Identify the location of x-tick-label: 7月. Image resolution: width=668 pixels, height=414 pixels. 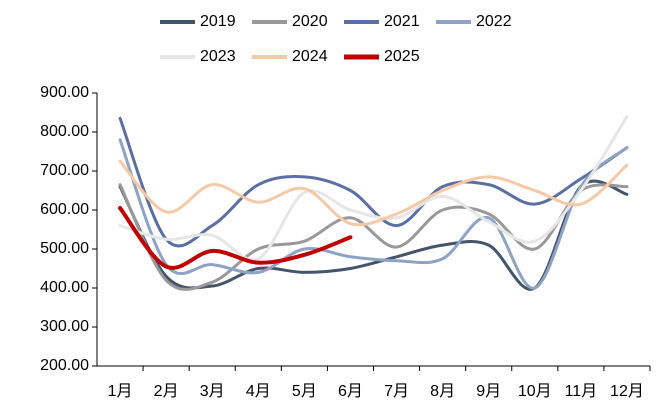
(396, 391).